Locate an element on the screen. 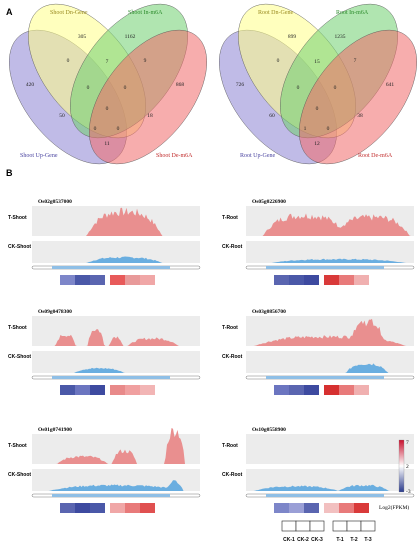  venn-count: 60 is located at coordinates (272, 116).